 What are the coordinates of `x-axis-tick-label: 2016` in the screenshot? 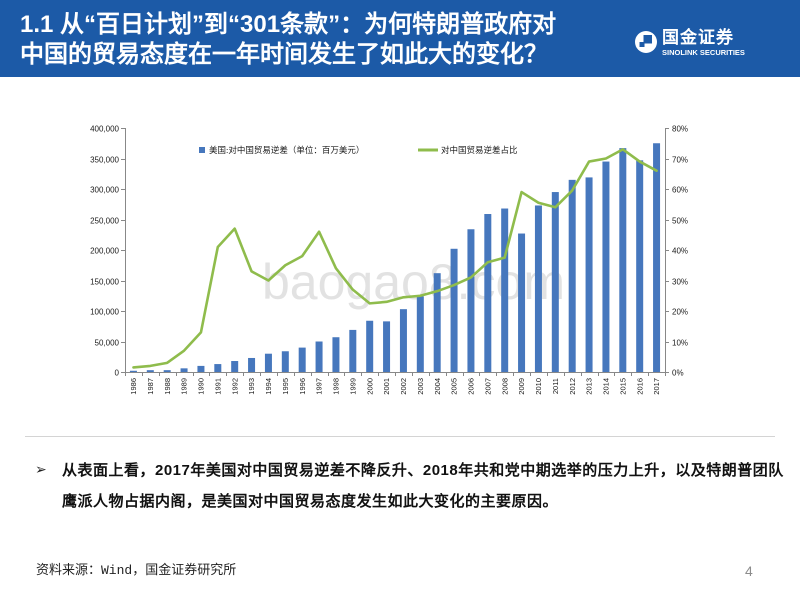 It's located at (639, 386).